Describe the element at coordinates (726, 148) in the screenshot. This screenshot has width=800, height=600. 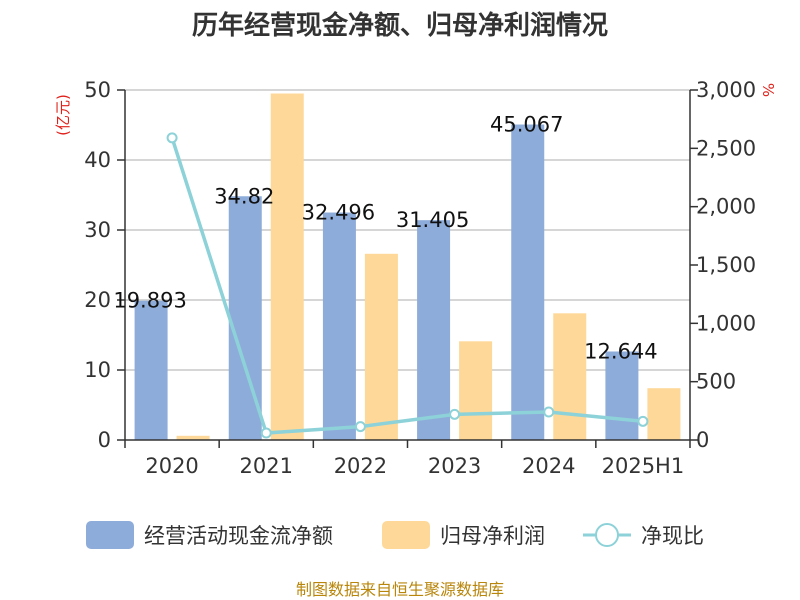
I see `right-tick-label: 2,500` at that location.